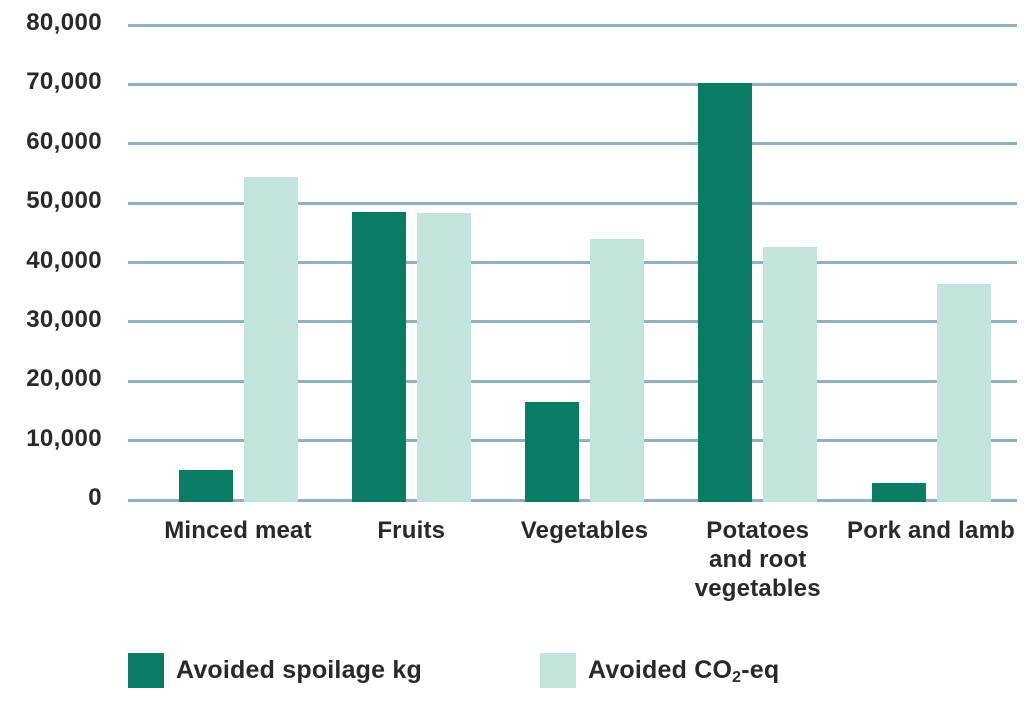 The width and height of the screenshot is (1024, 706). I want to click on x-axis-label-line: Potatoes, so click(758, 530).